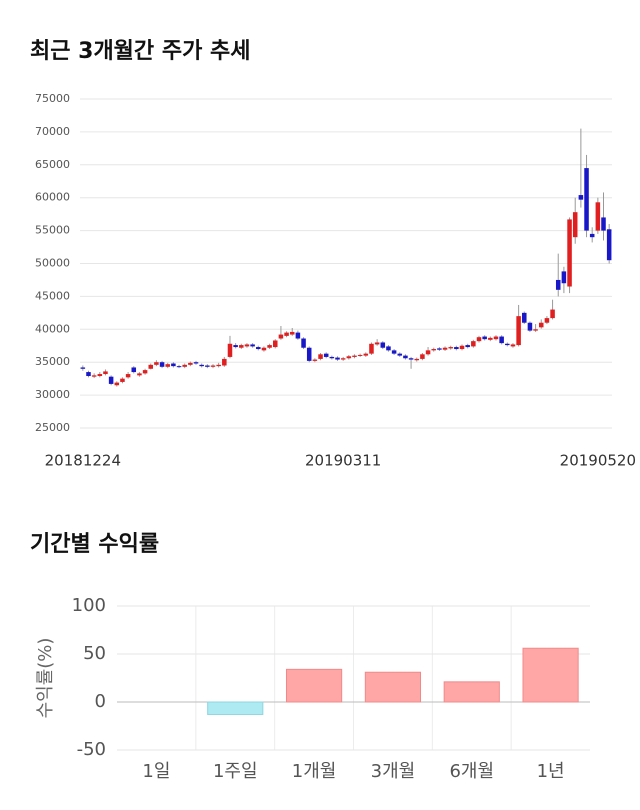 The height and width of the screenshot is (810, 640). Describe the element at coordinates (598, 461) in the screenshot. I see `x-tick-label: 20190520` at that location.